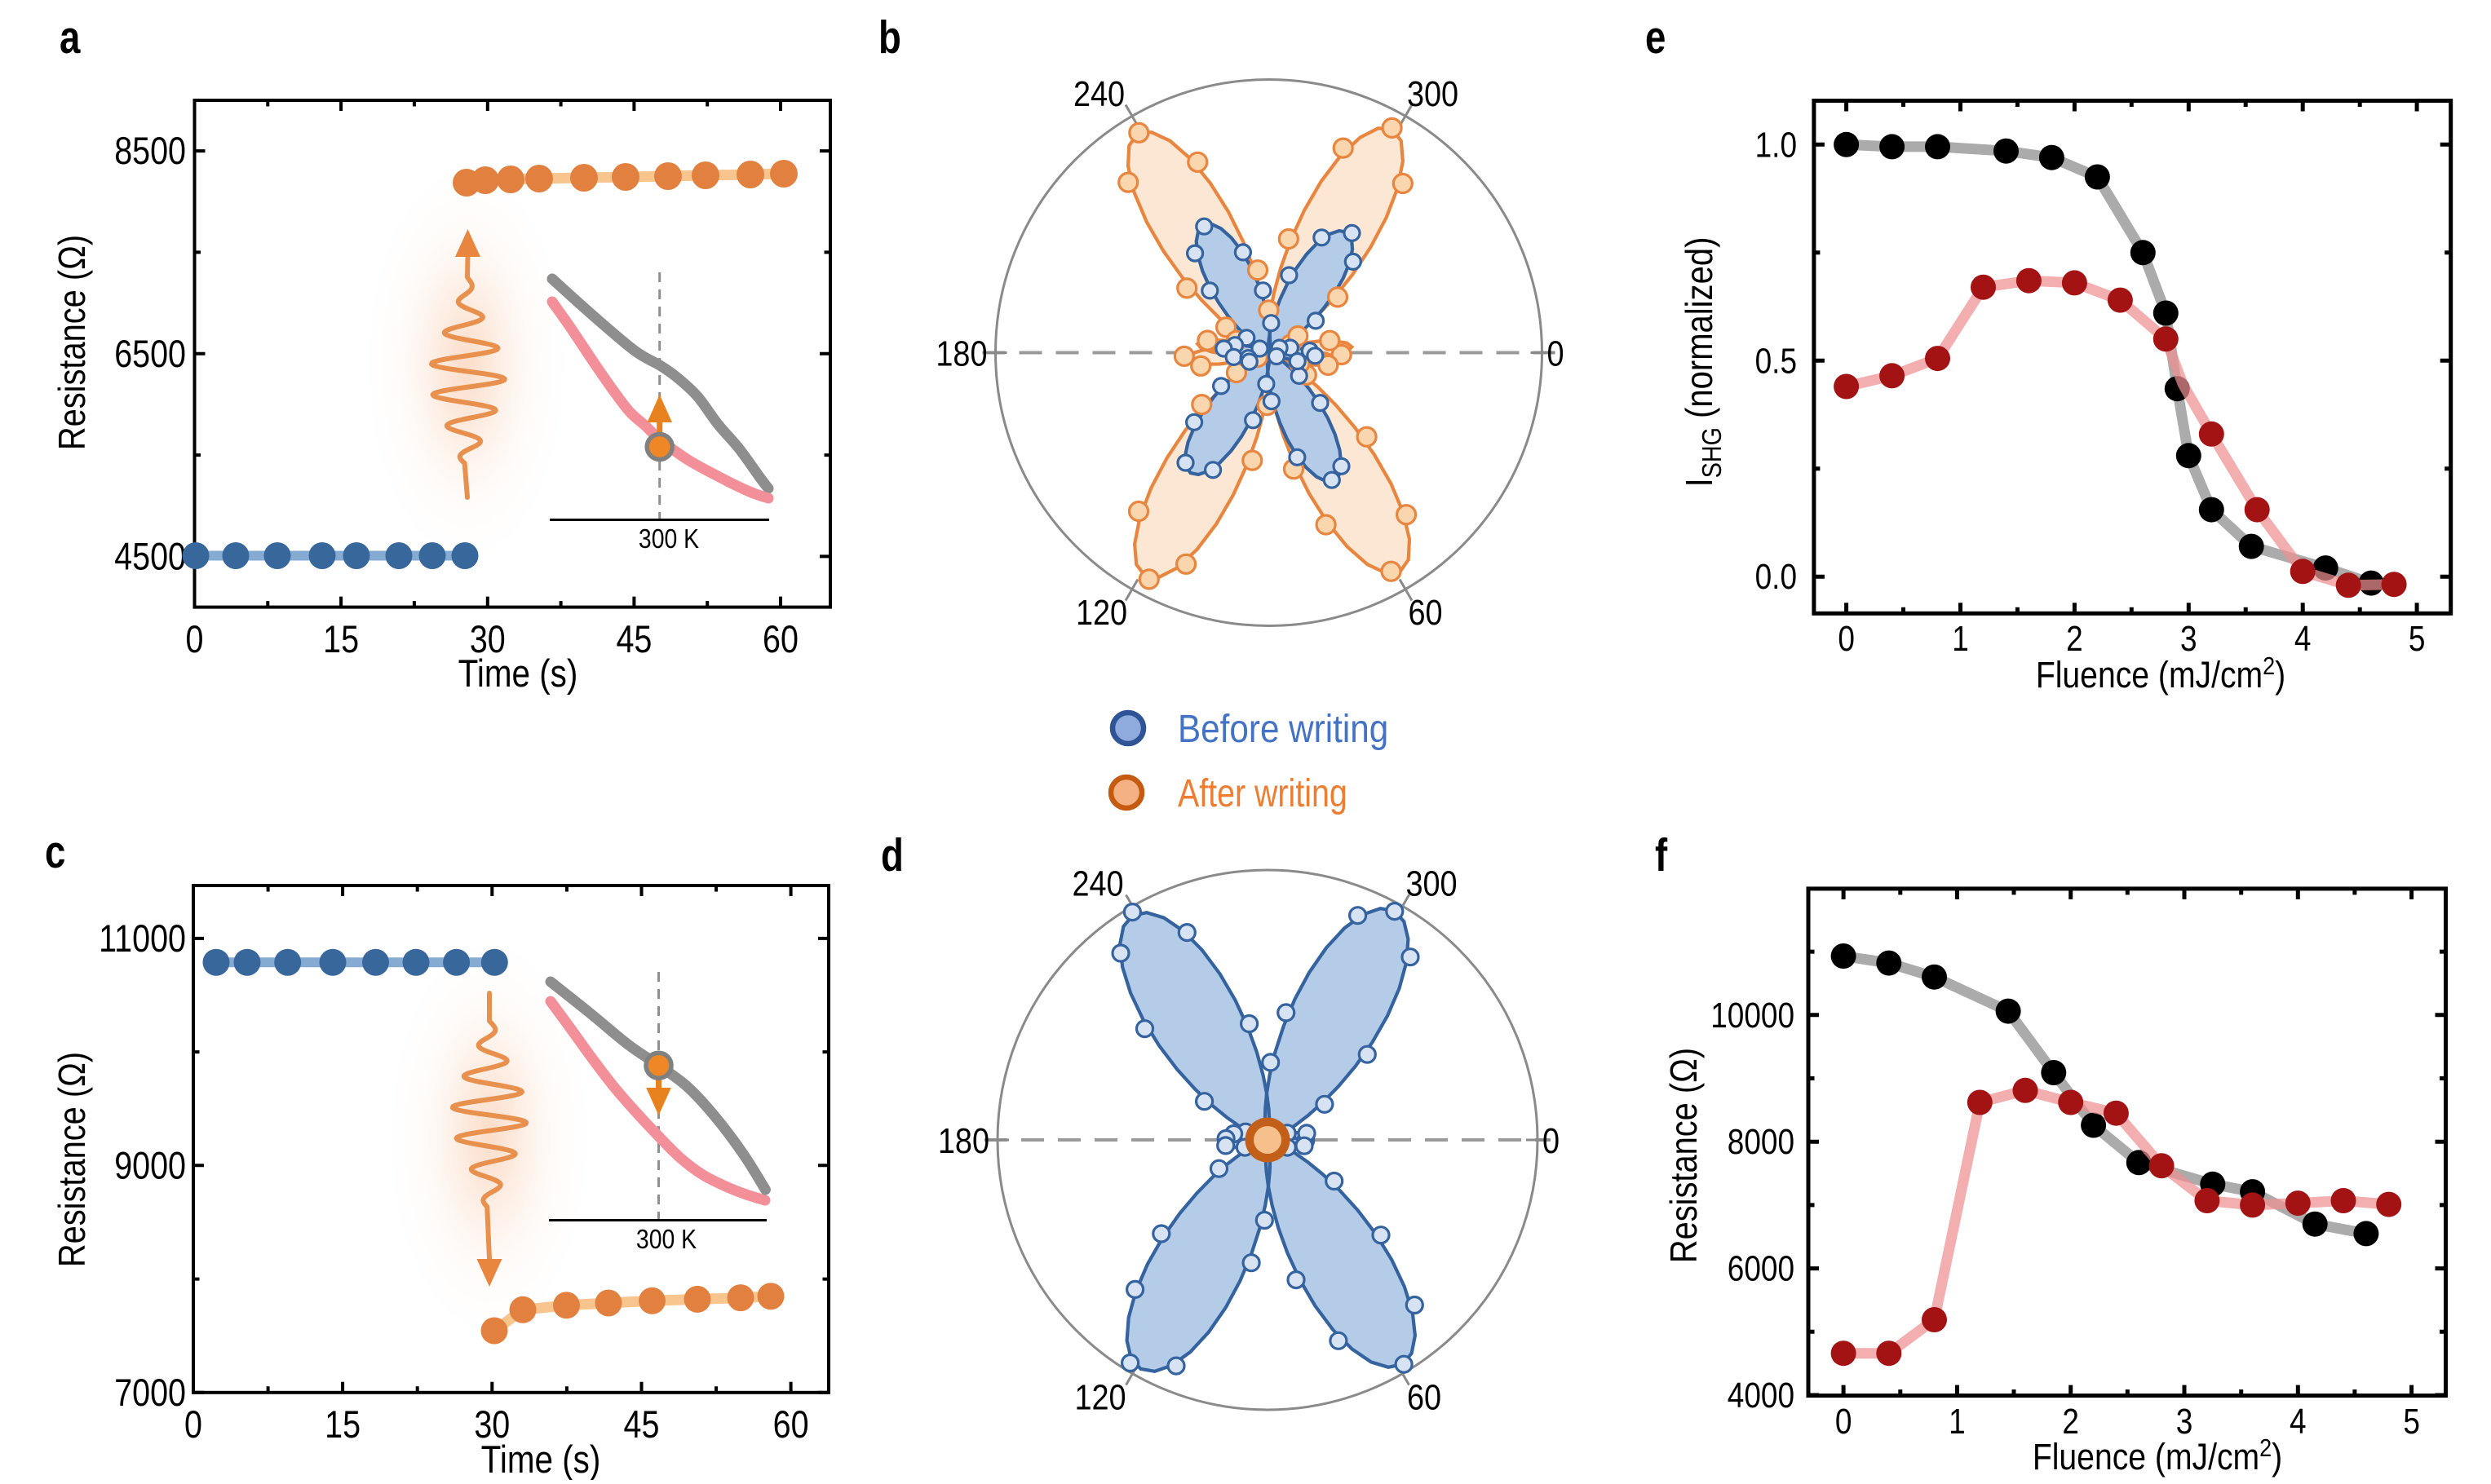 The height and width of the screenshot is (1484, 2491). Describe the element at coordinates (55, 851) in the screenshot. I see `svg-text: c` at that location.